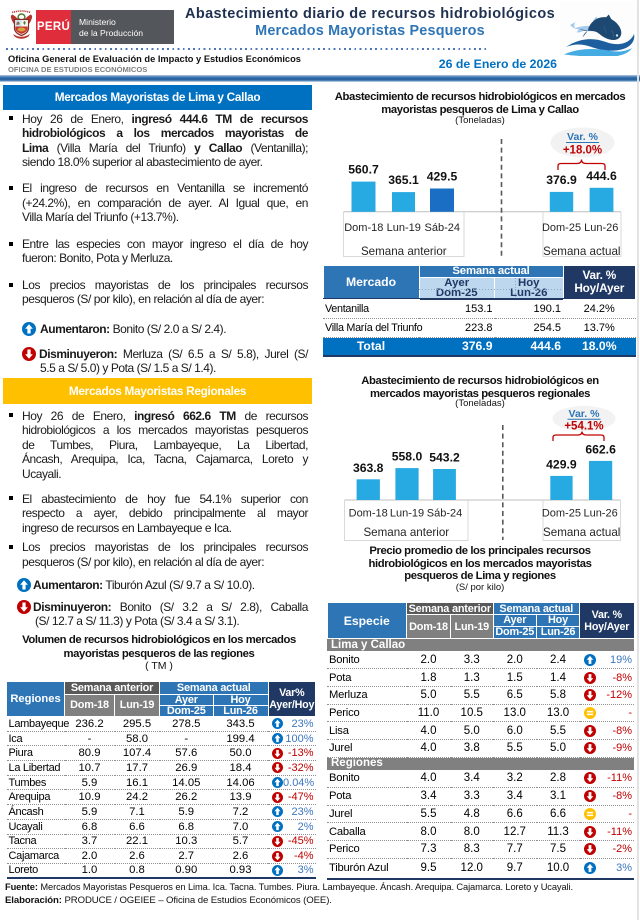  Describe the element at coordinates (363, 170) in the screenshot. I see `svg-text: 560.7` at that location.